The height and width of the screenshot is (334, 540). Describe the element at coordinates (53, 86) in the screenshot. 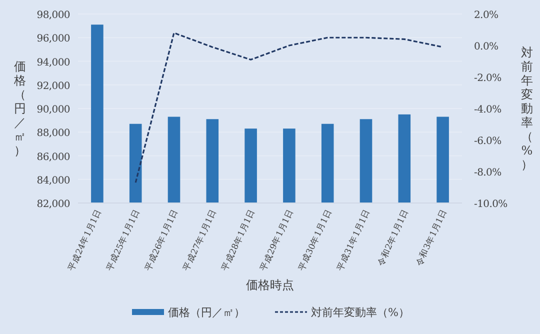

I see `y-tick-label: 92,000` at that location.